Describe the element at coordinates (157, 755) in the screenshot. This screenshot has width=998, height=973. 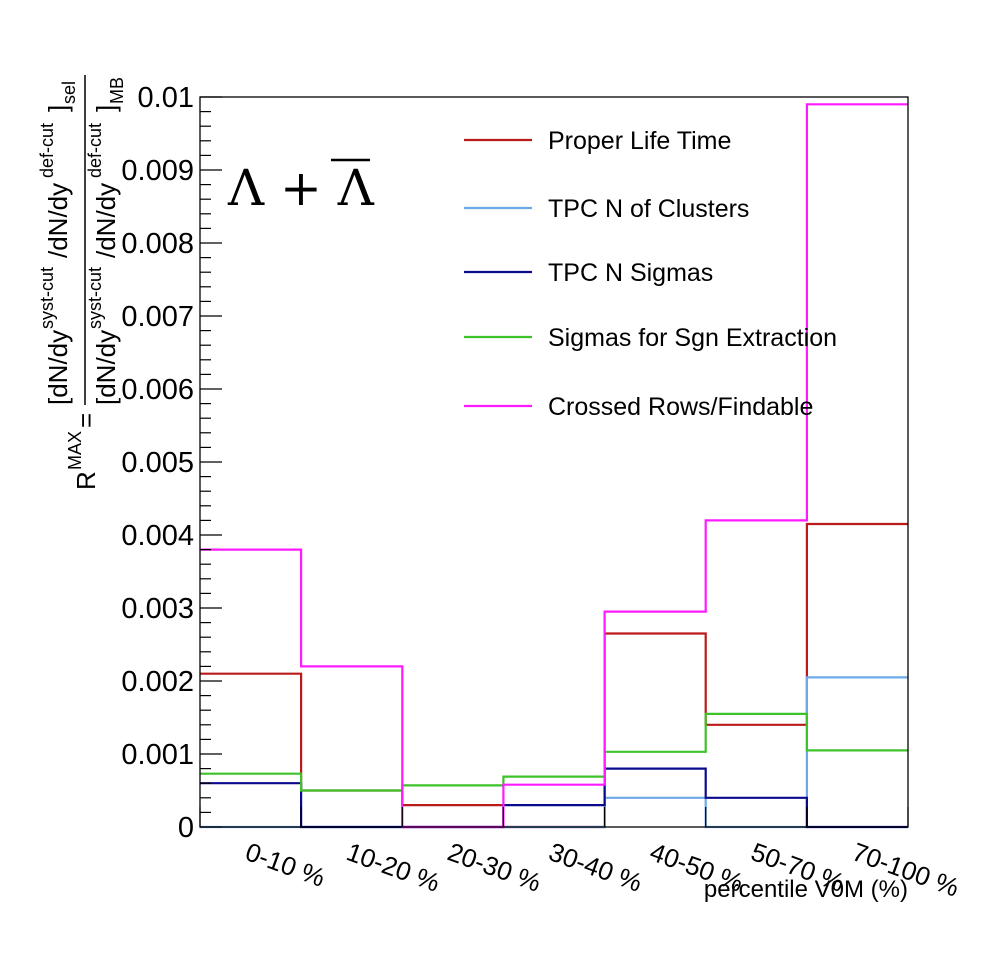
I see `y-tick-label: 0.001` at that location.